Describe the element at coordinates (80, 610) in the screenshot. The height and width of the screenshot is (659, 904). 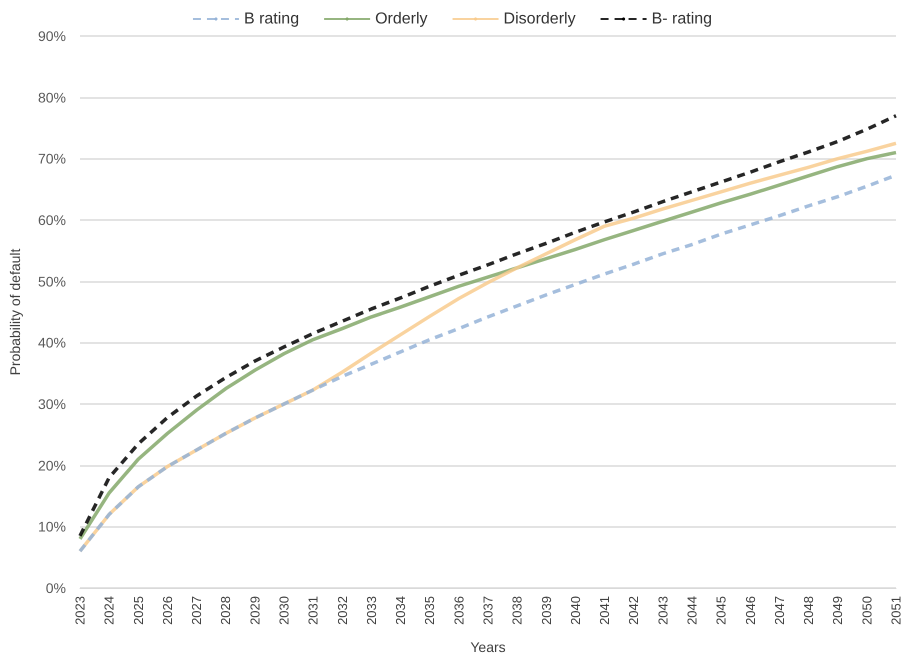
I see `x-tick-label: 2023` at that location.